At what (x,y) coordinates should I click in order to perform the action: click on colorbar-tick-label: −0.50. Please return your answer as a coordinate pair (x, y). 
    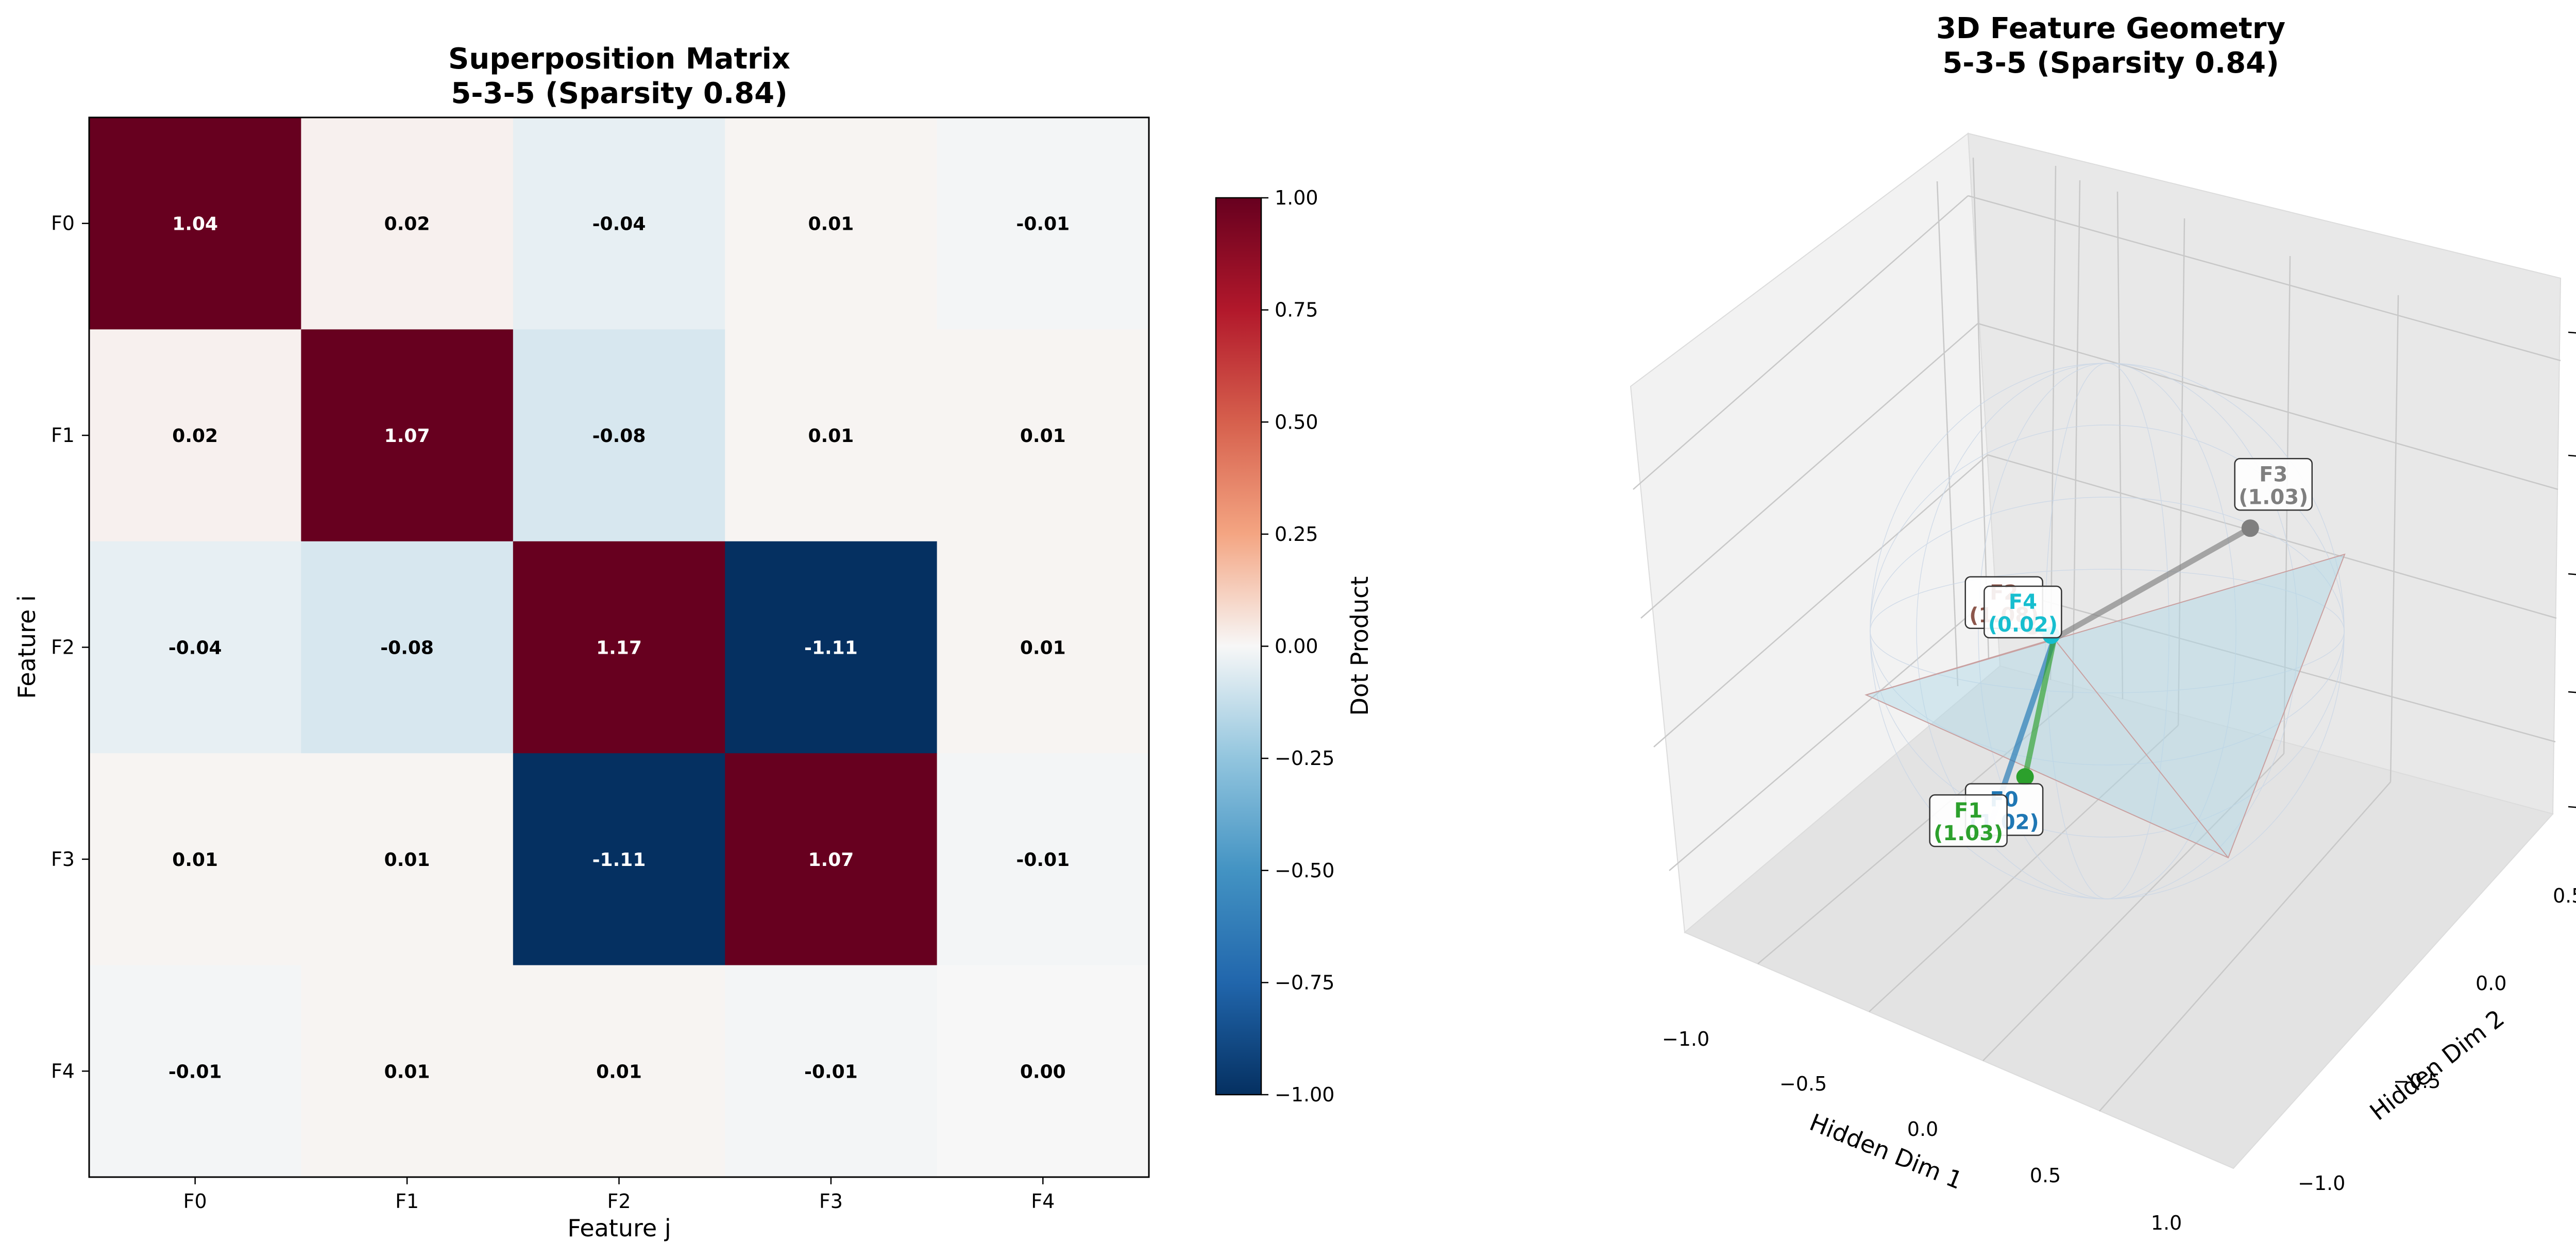
    Looking at the image, I should click on (1304, 870).